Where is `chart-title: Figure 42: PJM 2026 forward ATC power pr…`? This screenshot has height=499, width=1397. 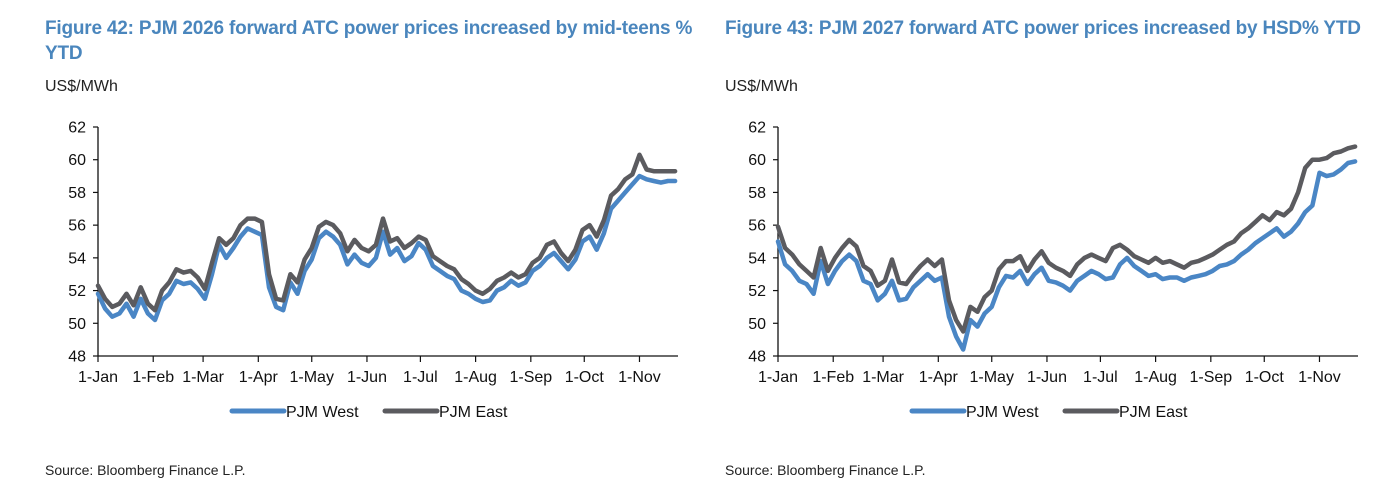
chart-title: Figure 42: PJM 2026 forward ATC power pr… is located at coordinates (369, 41).